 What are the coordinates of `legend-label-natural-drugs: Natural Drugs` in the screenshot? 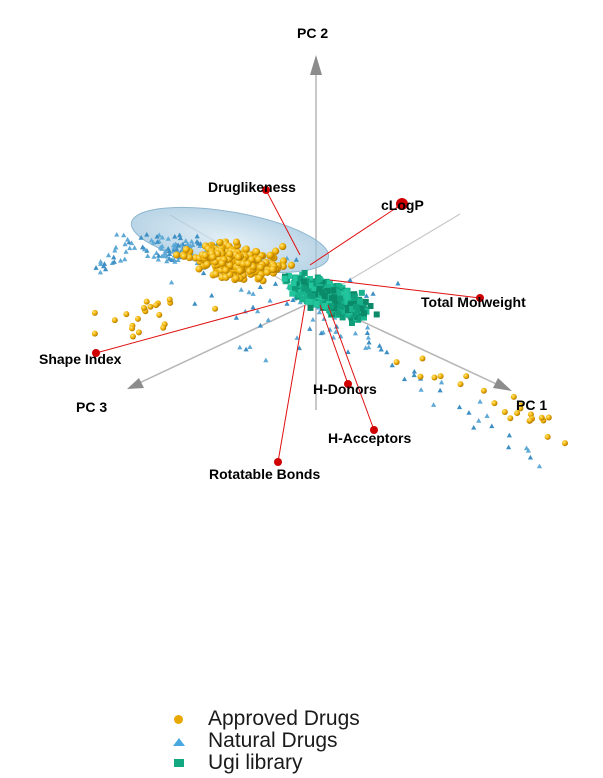 It's located at (273, 740).